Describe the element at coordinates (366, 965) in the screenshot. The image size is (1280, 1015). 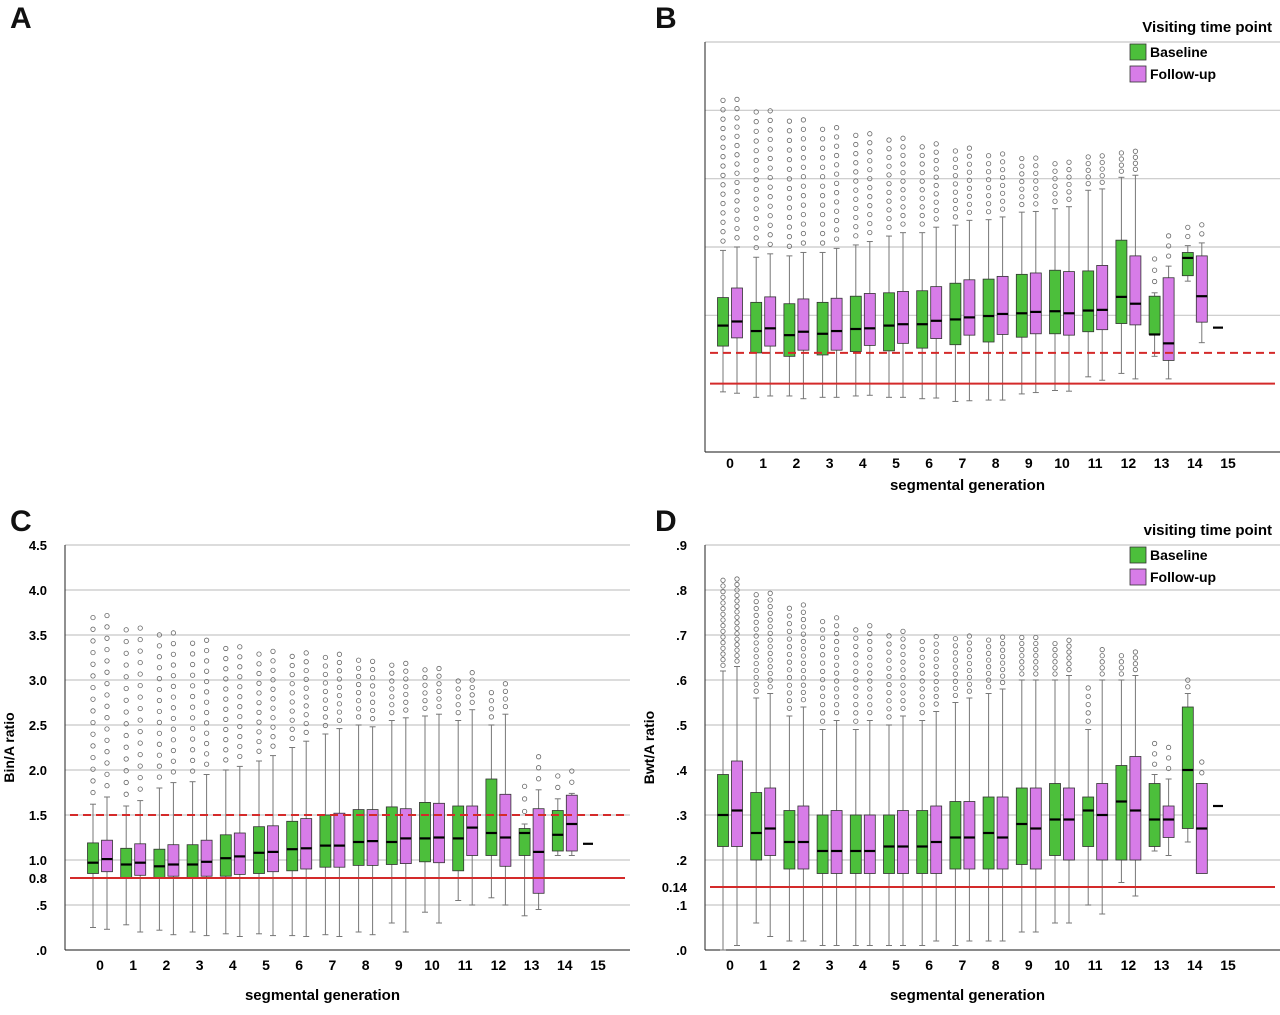
I see `x-tick-label: 8` at that location.